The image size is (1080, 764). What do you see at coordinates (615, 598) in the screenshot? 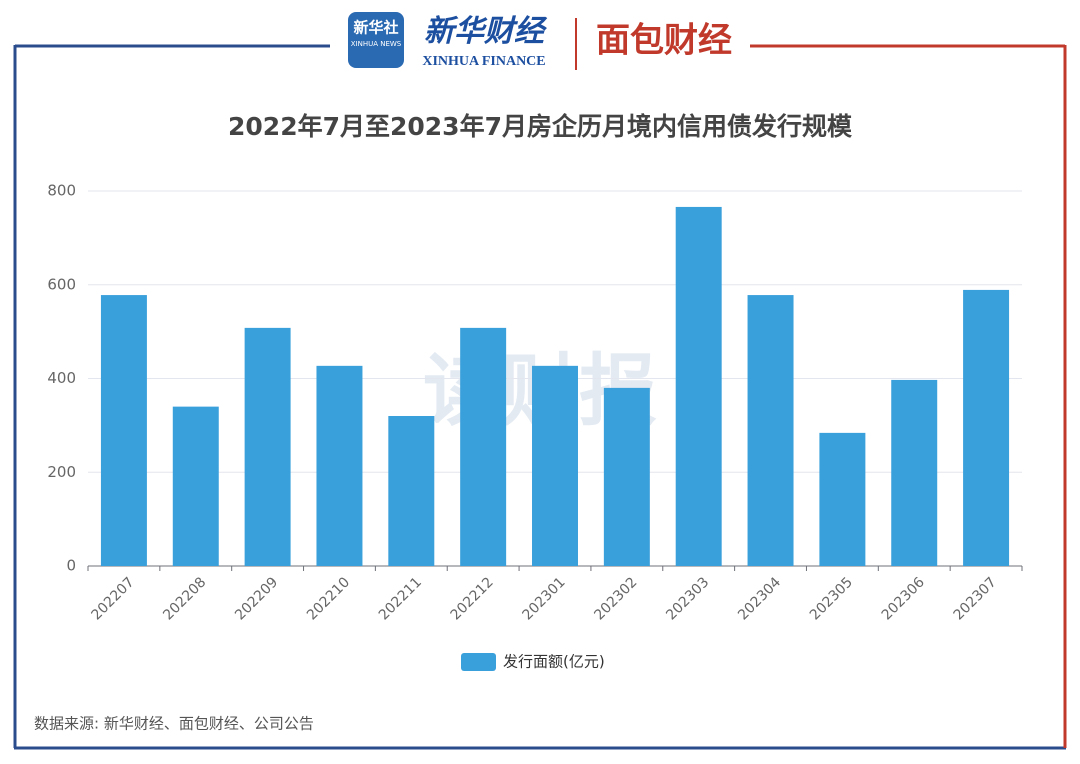
I see `x-tick-label: 202302` at bounding box center [615, 598].